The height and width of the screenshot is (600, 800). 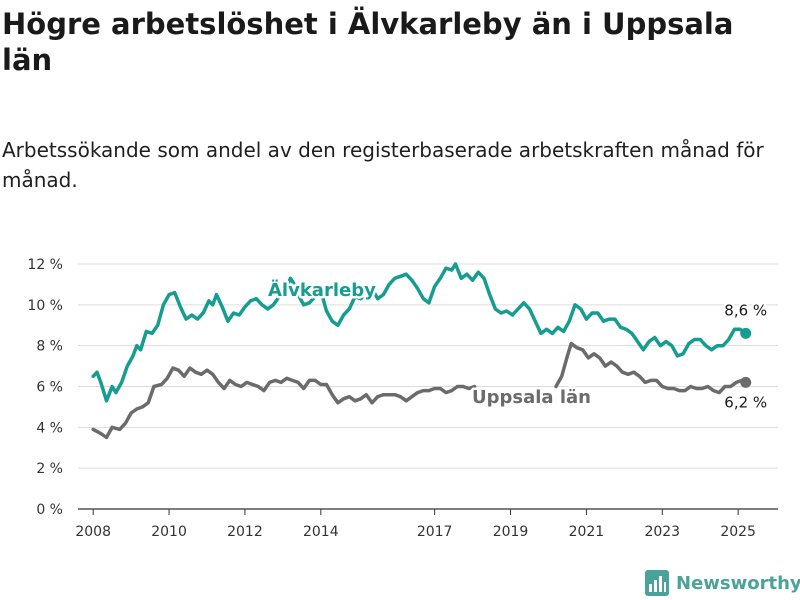 I want to click on x-tick-label: 2014, so click(x=321, y=532).